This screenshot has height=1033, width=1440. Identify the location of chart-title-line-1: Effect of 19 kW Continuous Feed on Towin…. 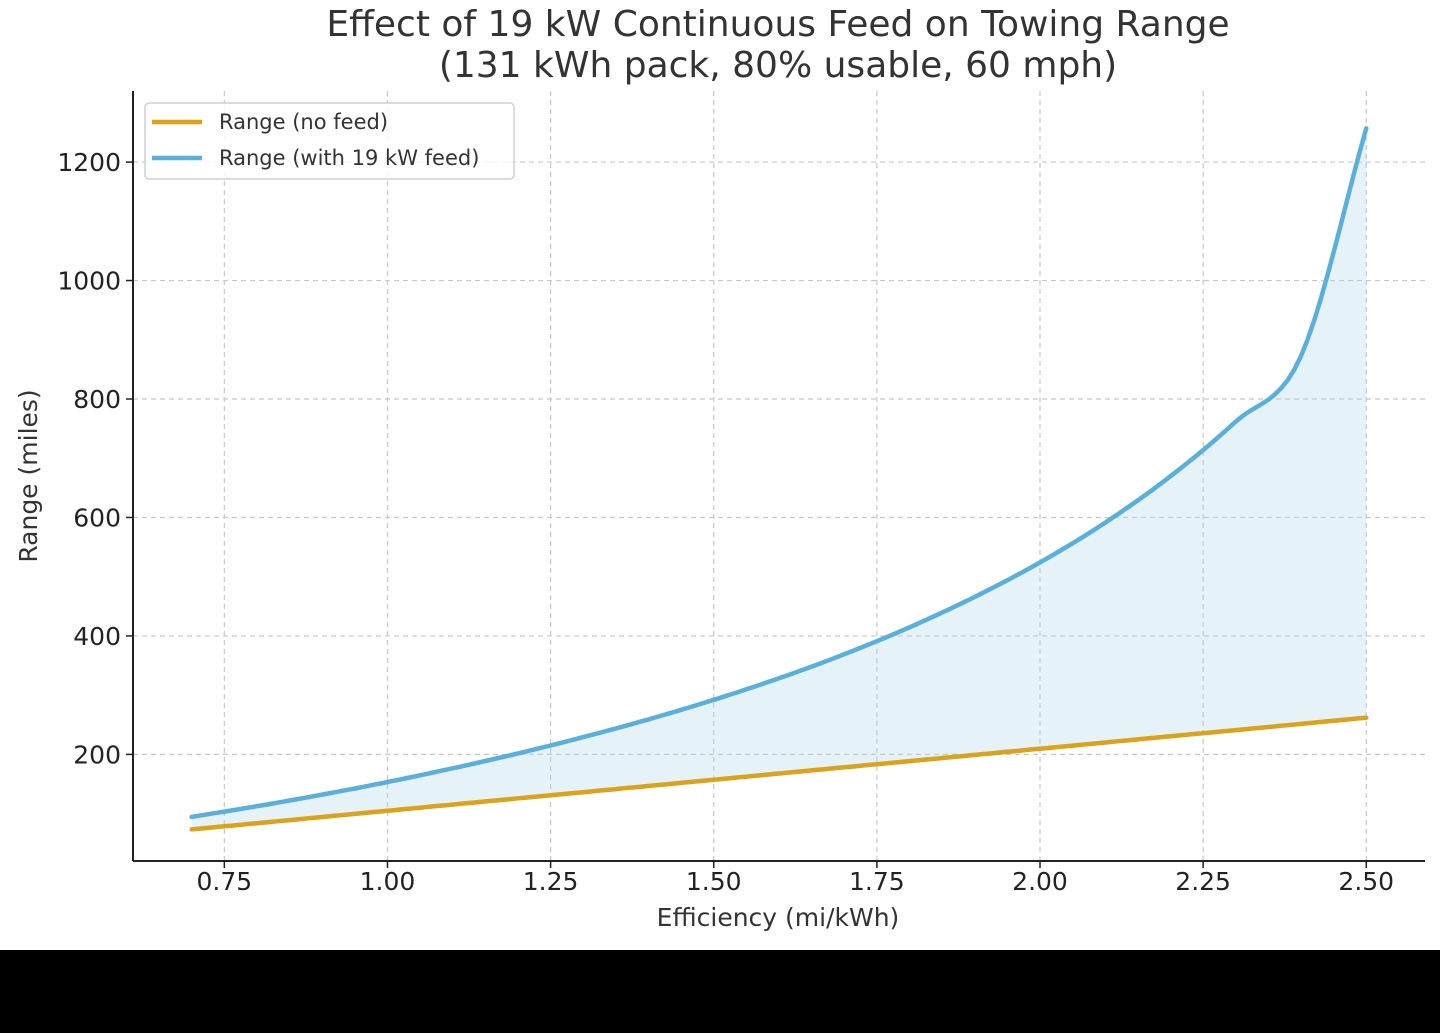
(777, 24).